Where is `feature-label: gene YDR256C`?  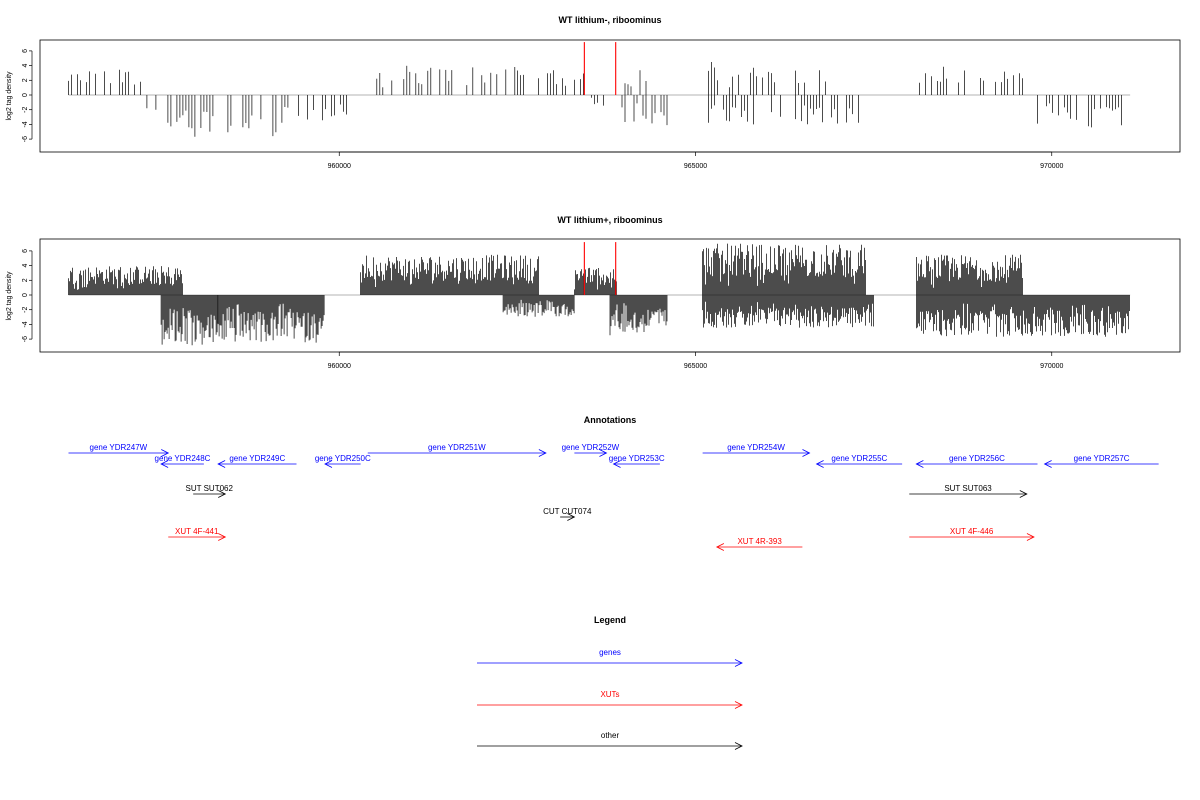 feature-label: gene YDR256C is located at coordinates (977, 458).